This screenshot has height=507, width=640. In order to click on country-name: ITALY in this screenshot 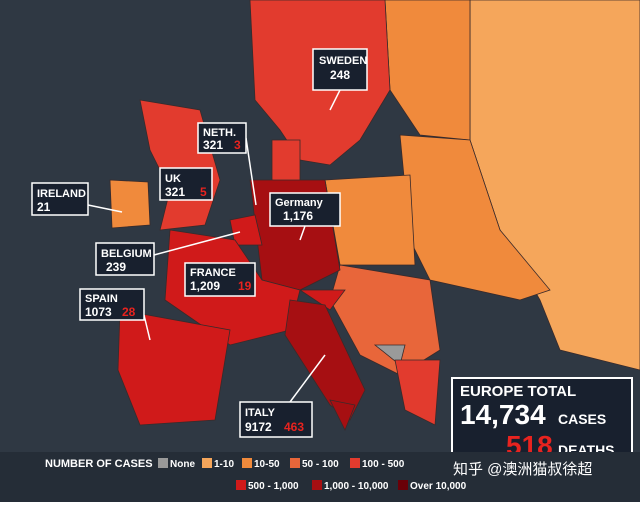, I will do `click(260, 413)`.